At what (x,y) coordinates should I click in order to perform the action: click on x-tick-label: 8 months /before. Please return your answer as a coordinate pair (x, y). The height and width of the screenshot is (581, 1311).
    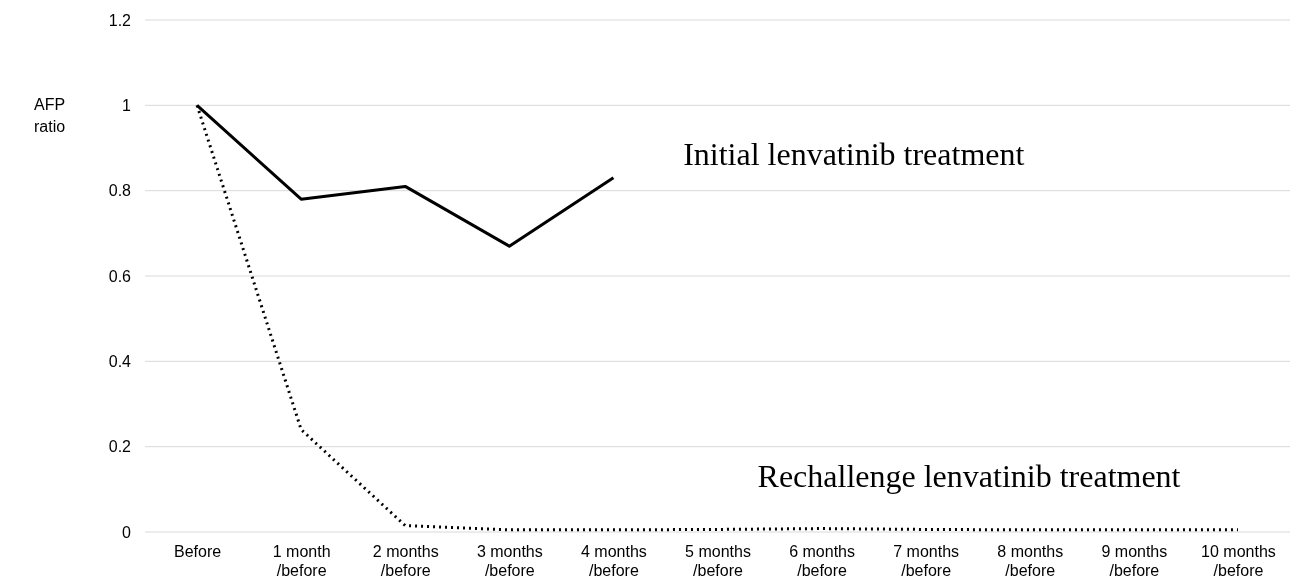
    Looking at the image, I should click on (1030, 561).